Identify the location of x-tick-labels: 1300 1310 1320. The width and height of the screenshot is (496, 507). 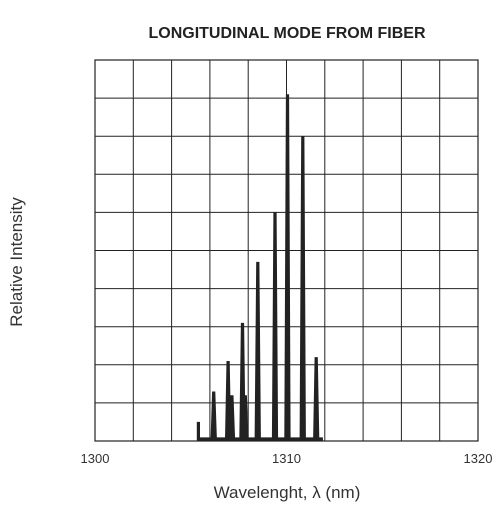
(287, 458).